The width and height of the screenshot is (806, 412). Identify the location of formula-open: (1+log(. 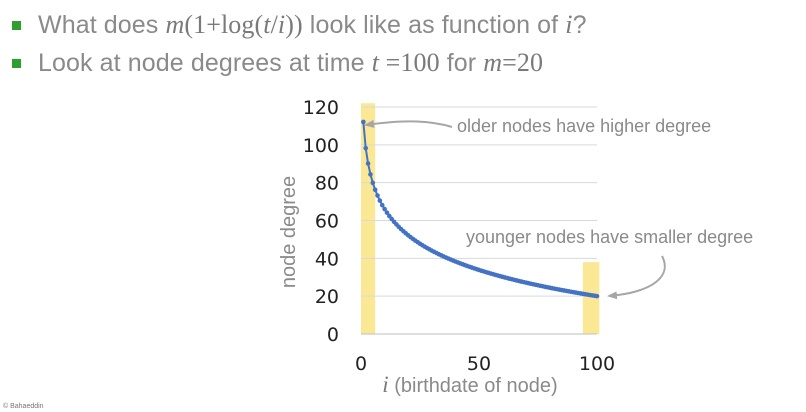
(224, 24).